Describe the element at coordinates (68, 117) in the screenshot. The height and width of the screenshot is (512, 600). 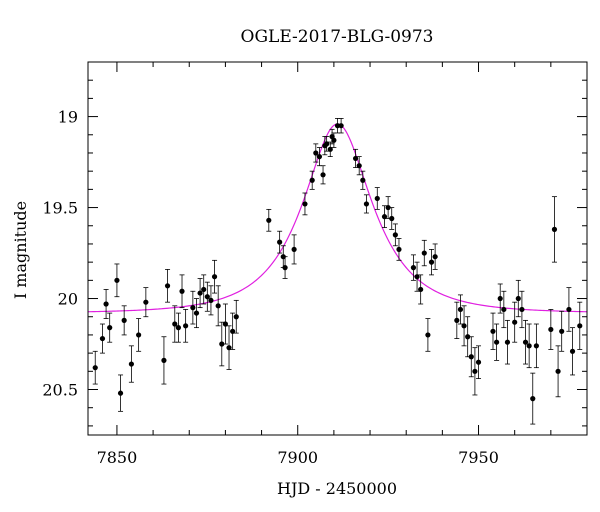
I see `y-tick-label: 19` at that location.